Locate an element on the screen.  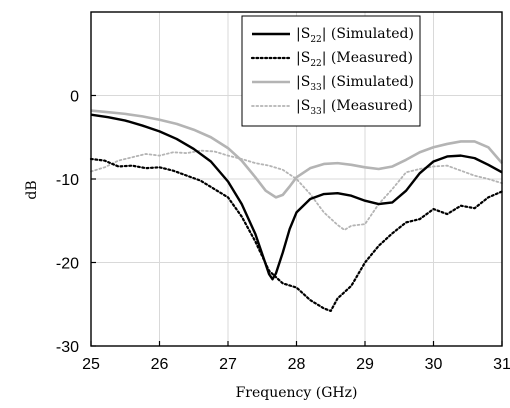
x-tick-label: 29 is located at coordinates (365, 364).